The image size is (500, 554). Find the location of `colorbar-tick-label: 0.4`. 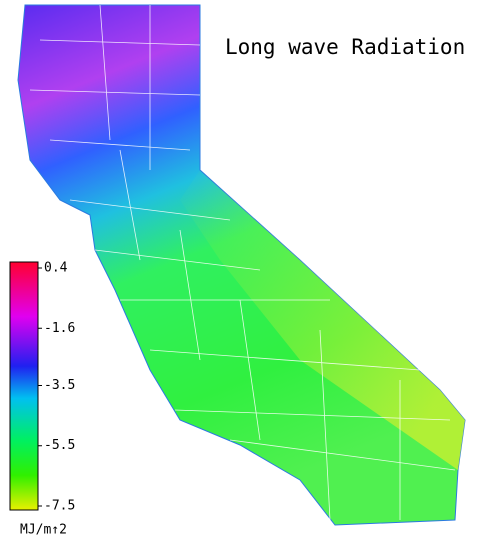

colorbar-tick-label: 0.4 is located at coordinates (56, 268).